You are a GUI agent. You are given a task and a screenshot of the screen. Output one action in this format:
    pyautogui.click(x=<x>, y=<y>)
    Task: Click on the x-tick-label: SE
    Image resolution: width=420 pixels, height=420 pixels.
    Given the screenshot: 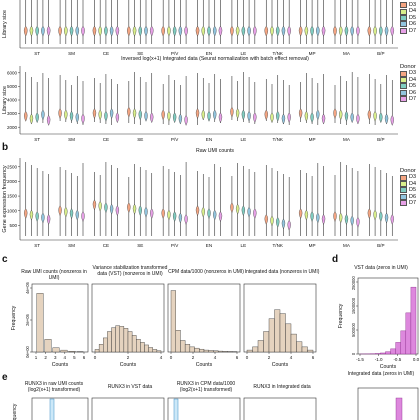 What is the action you would take?
    pyautogui.click(x=140, y=139)
    